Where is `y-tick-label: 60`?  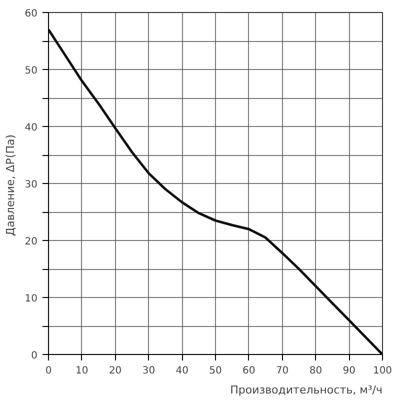
y-tick-label: 60 is located at coordinates (31, 14).